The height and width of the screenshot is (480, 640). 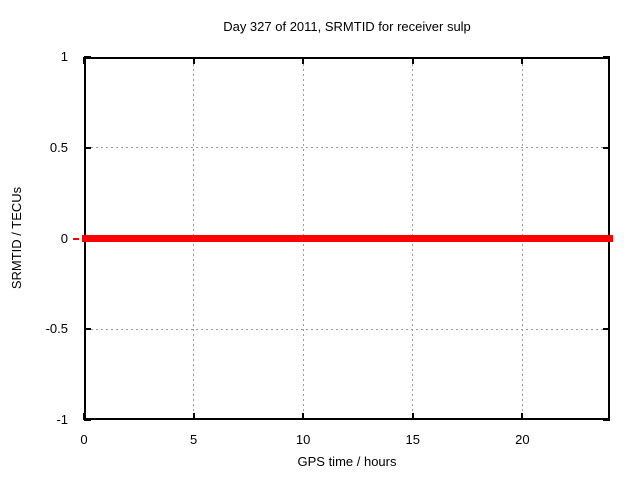 What do you see at coordinates (412, 439) in the screenshot?
I see `x-tick-label: 15` at bounding box center [412, 439].